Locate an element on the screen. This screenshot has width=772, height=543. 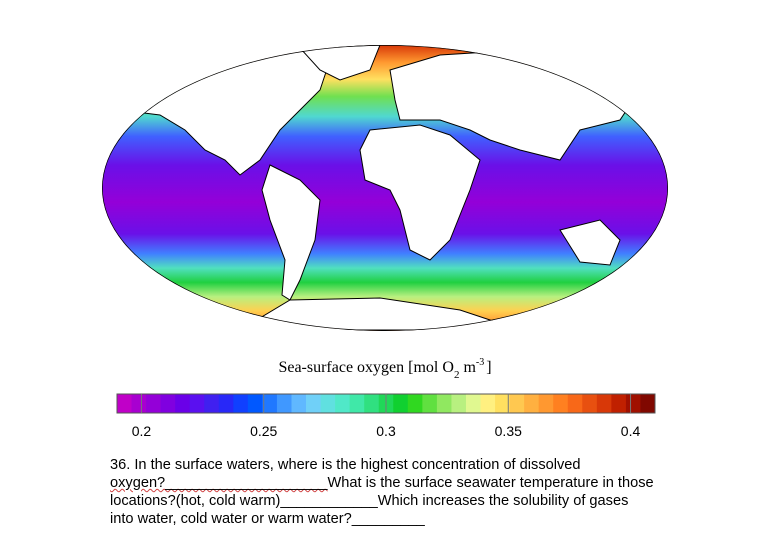
colorbar-tick-label: 0.2 is located at coordinates (142, 431).